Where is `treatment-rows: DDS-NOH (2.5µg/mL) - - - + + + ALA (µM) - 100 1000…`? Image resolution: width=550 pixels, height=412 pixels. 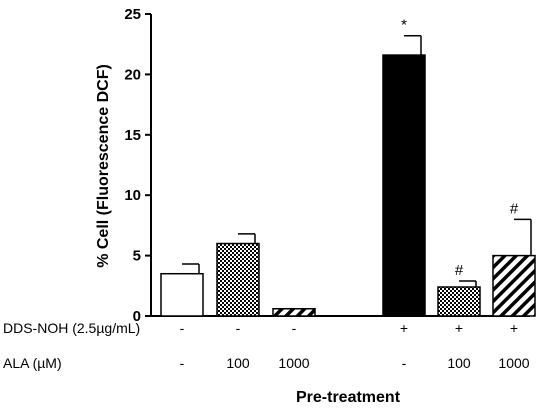 treatment-rows: DDS-NOH (2.5µg/mL) - - - + + + ALA (µM) - 100 1000… is located at coordinates (266, 345).